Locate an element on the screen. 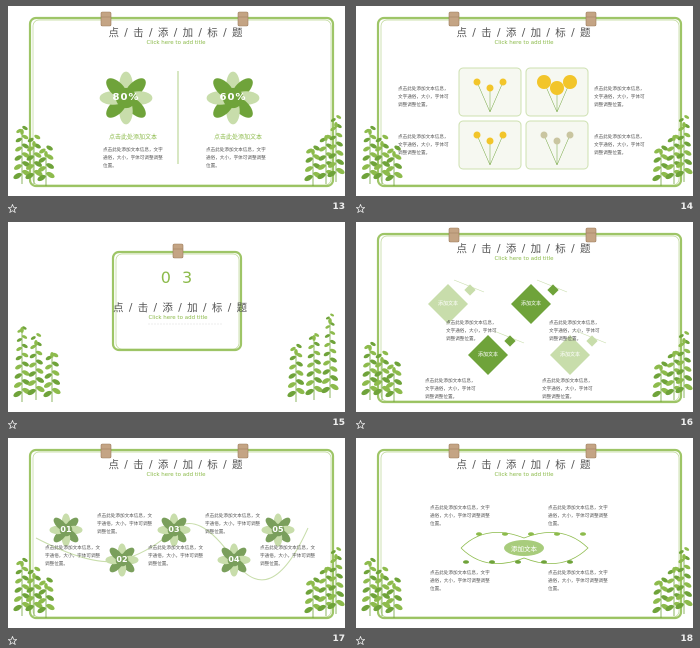  slide-subtitle: Click here to add title is located at coordinates (524, 259).